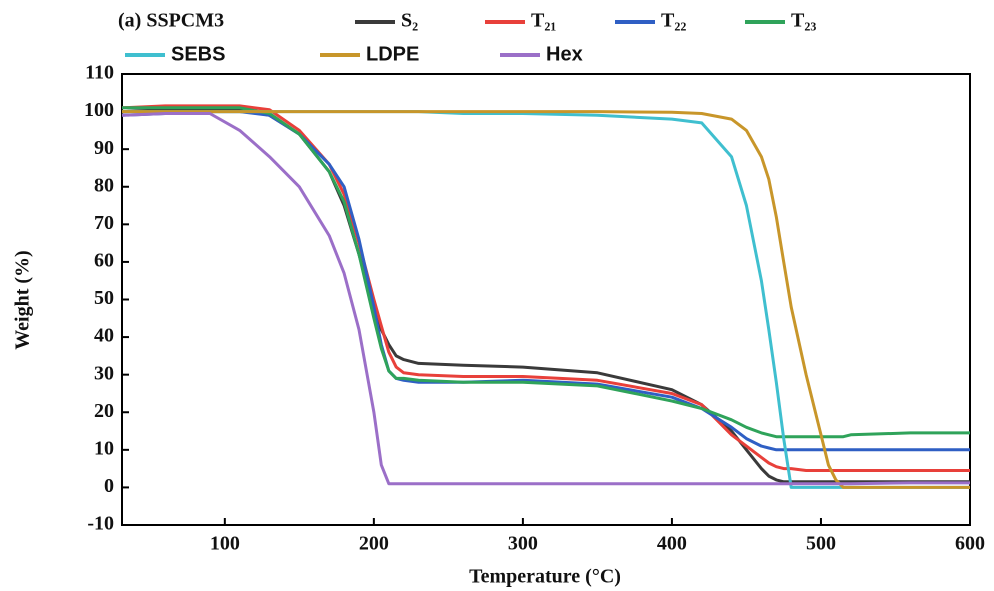  What do you see at coordinates (673, 21) in the screenshot?
I see `legend-label: T₂₂` at bounding box center [673, 21].